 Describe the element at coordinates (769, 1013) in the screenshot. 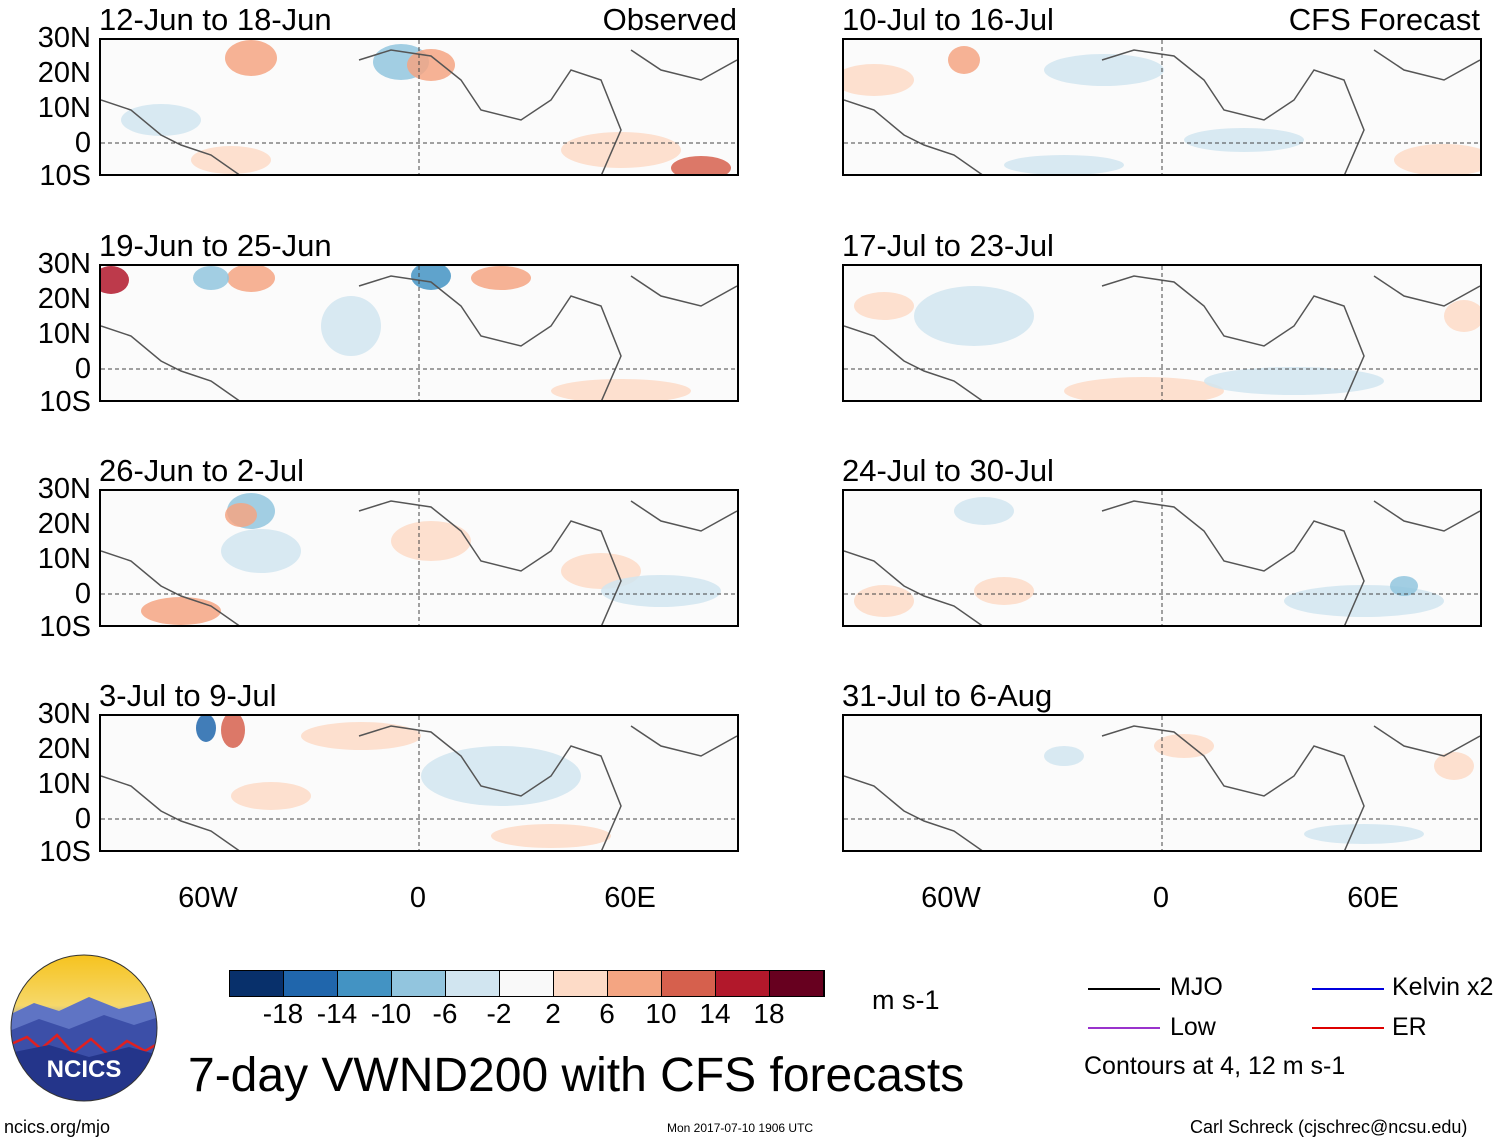

I see `colorbar-tick-label: 18` at that location.